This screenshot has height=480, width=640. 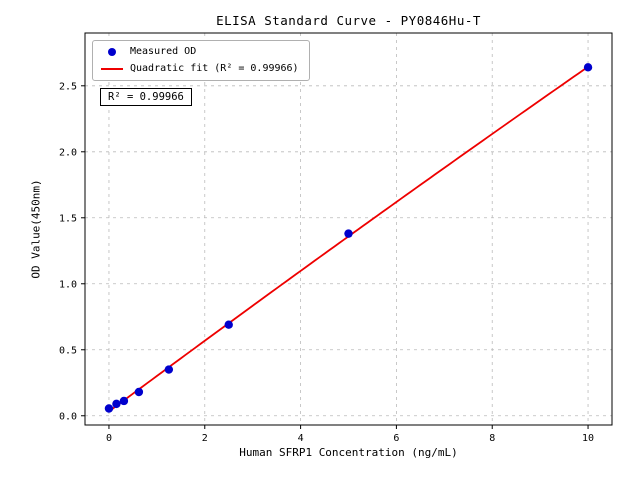 What do you see at coordinates (588, 438) in the screenshot?
I see `x-tick-label: 10` at bounding box center [588, 438].